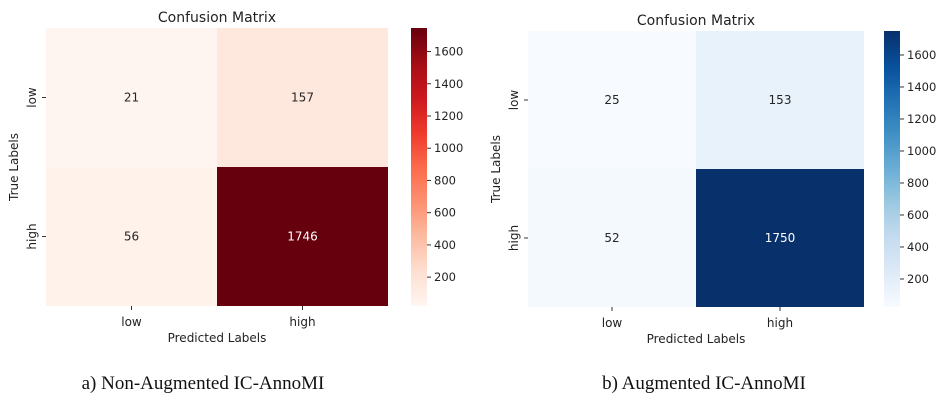 Image resolution: width=944 pixels, height=398 pixels. I want to click on cell-value-label: 25, so click(611, 100).